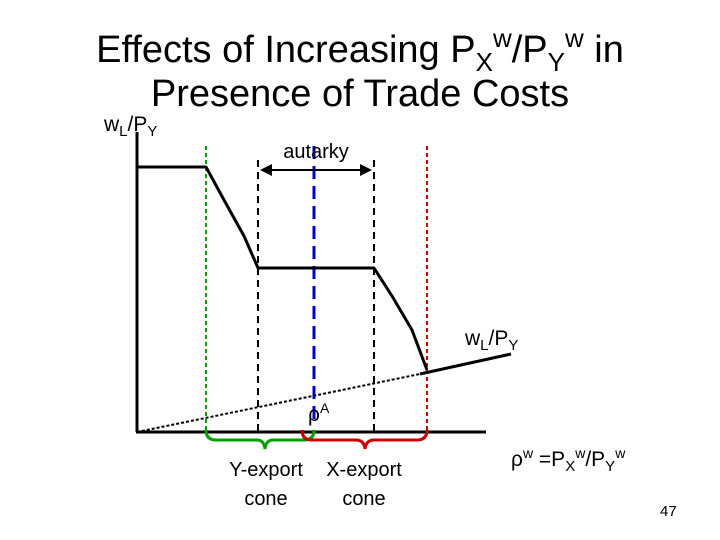 The width and height of the screenshot is (720, 540). I want to click on rising-line, so click(278, 403).